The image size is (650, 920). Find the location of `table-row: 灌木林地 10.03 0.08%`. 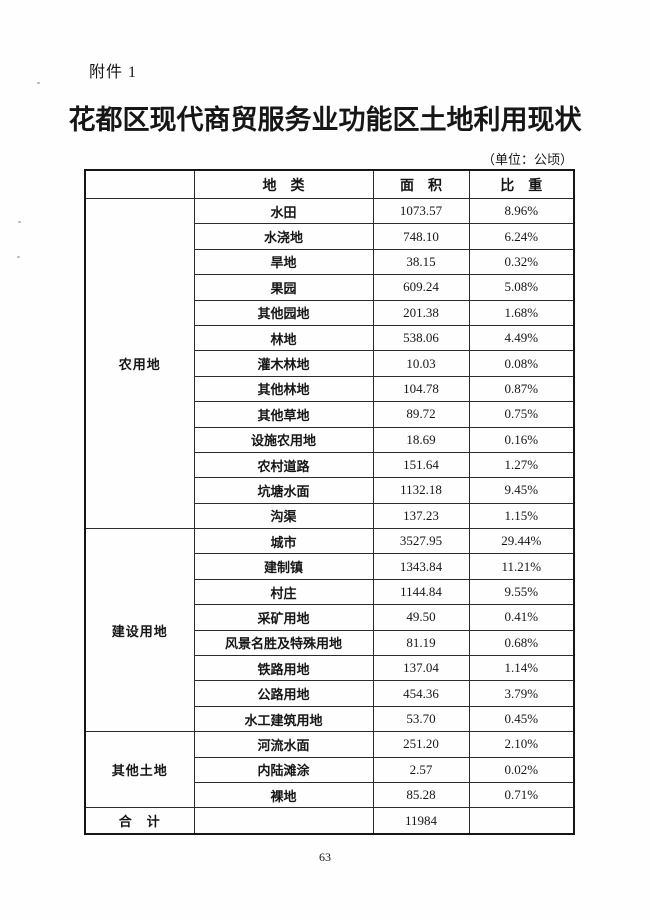

table-row: 灌木林地 10.03 0.08% is located at coordinates (330, 363).